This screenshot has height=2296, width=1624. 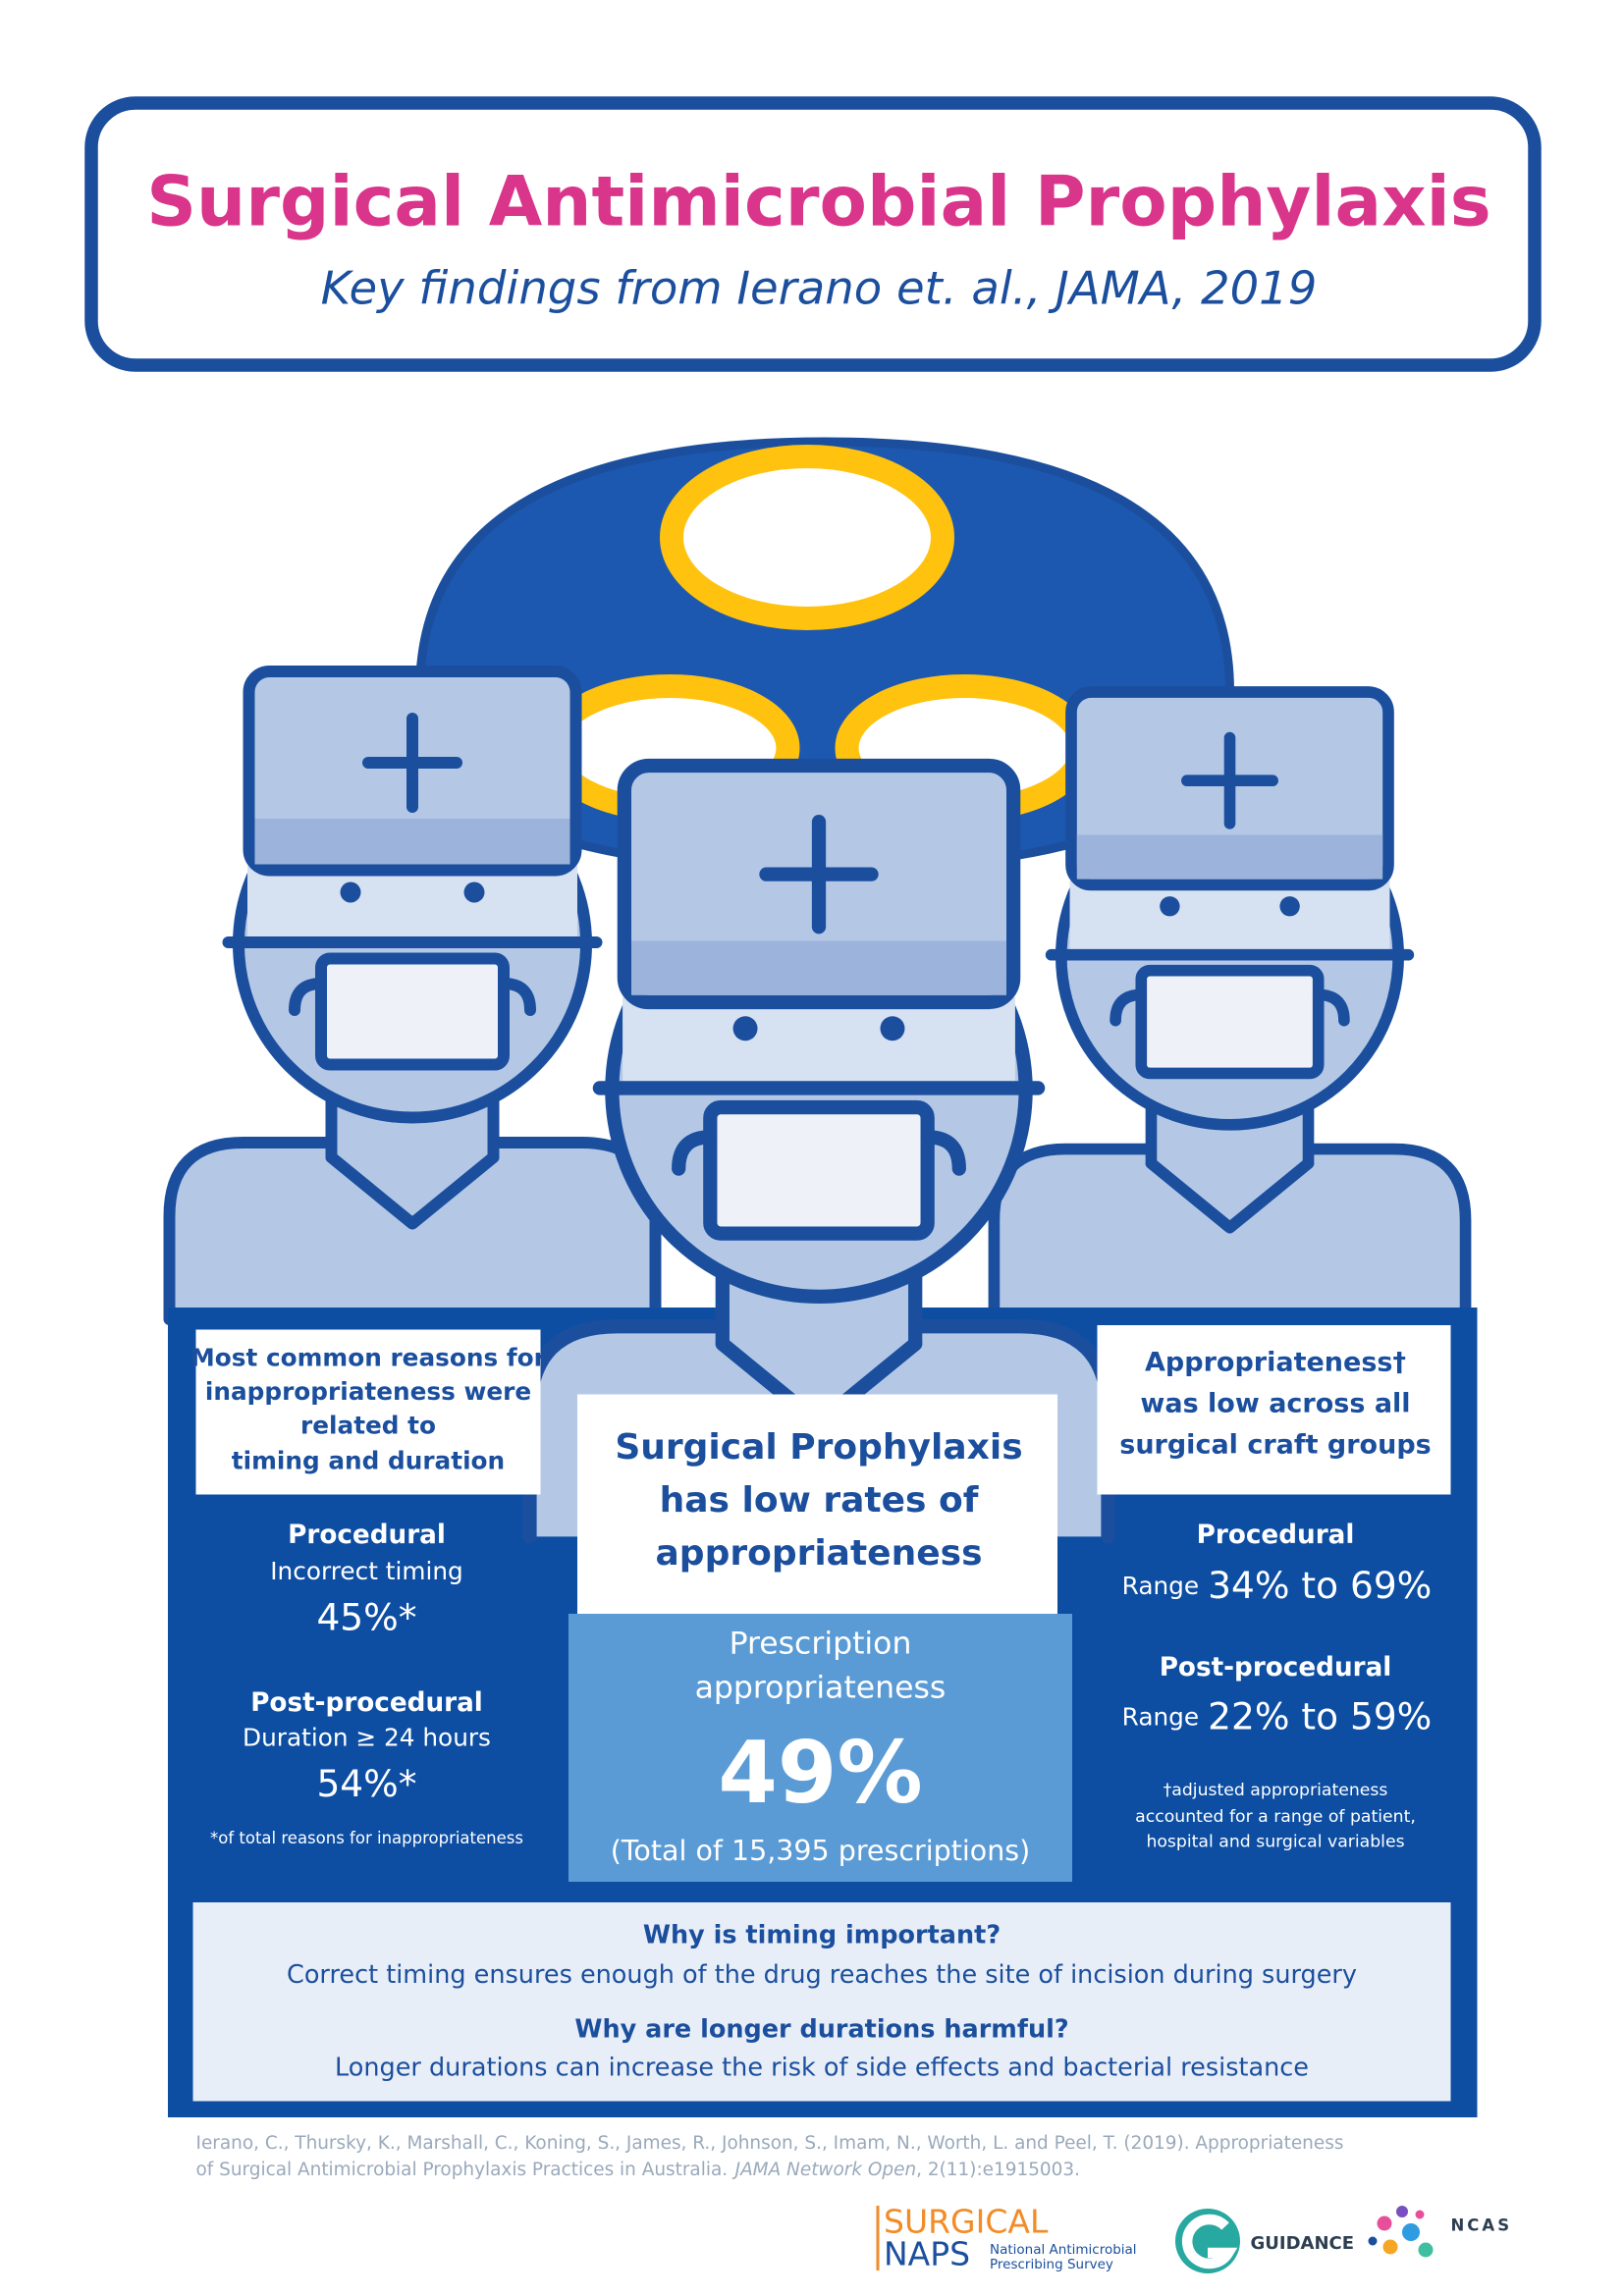 I want to click on left-heading: Most common reasons for, so click(x=368, y=1358).